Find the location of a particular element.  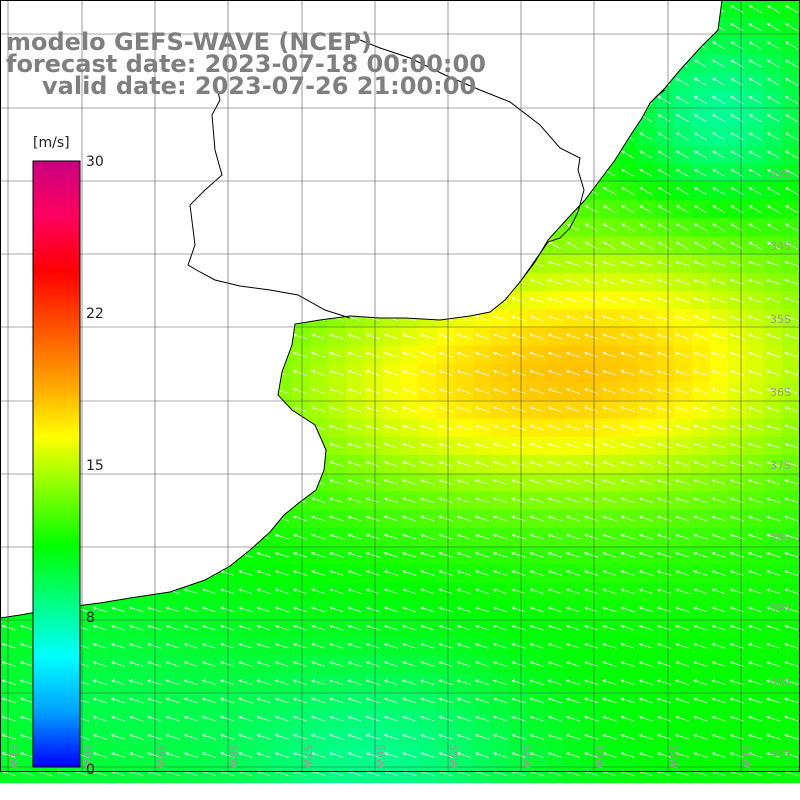

colorbar-tick-22: 22 is located at coordinates (95, 314).